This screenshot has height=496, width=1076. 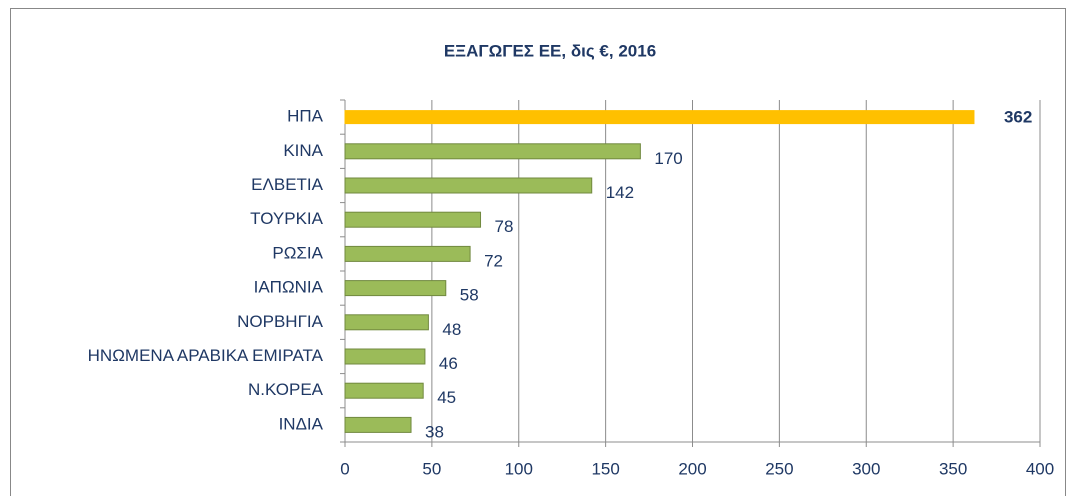 I want to click on value-label: 45, so click(x=446, y=397).